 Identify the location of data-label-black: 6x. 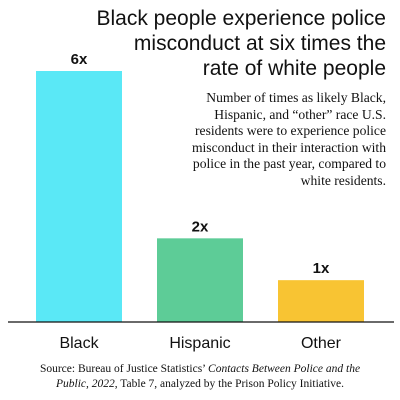
(79, 59).